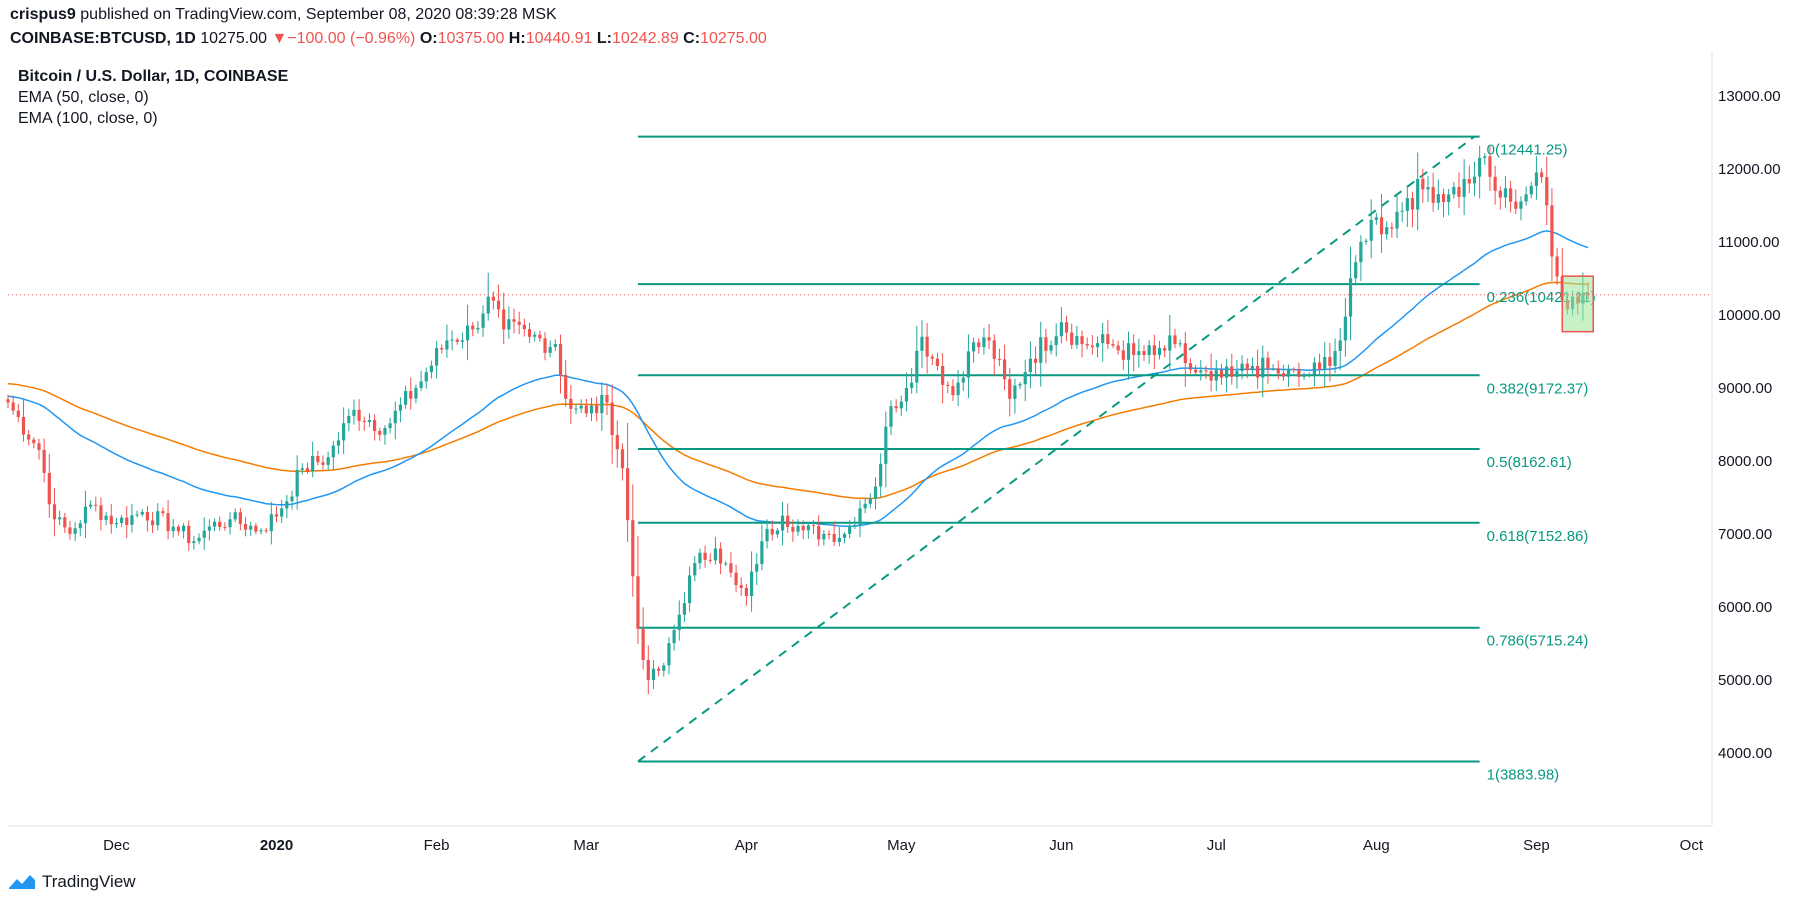 This screenshot has width=1805, height=906. I want to click on close-value: 10275.00, so click(733, 38).